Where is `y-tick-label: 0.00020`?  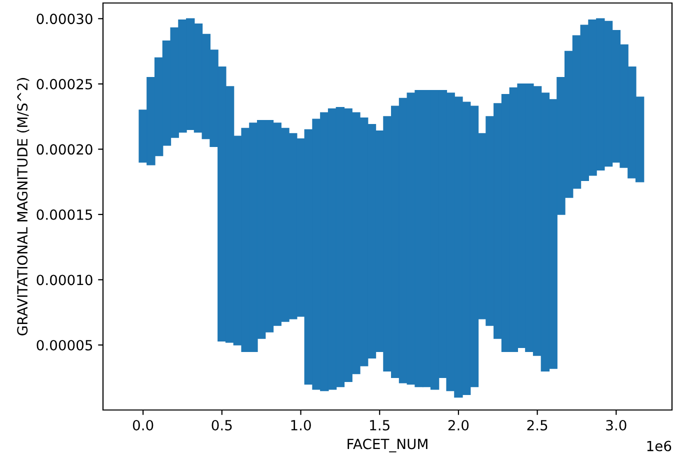
y-tick-label: 0.00020 is located at coordinates (64, 149).